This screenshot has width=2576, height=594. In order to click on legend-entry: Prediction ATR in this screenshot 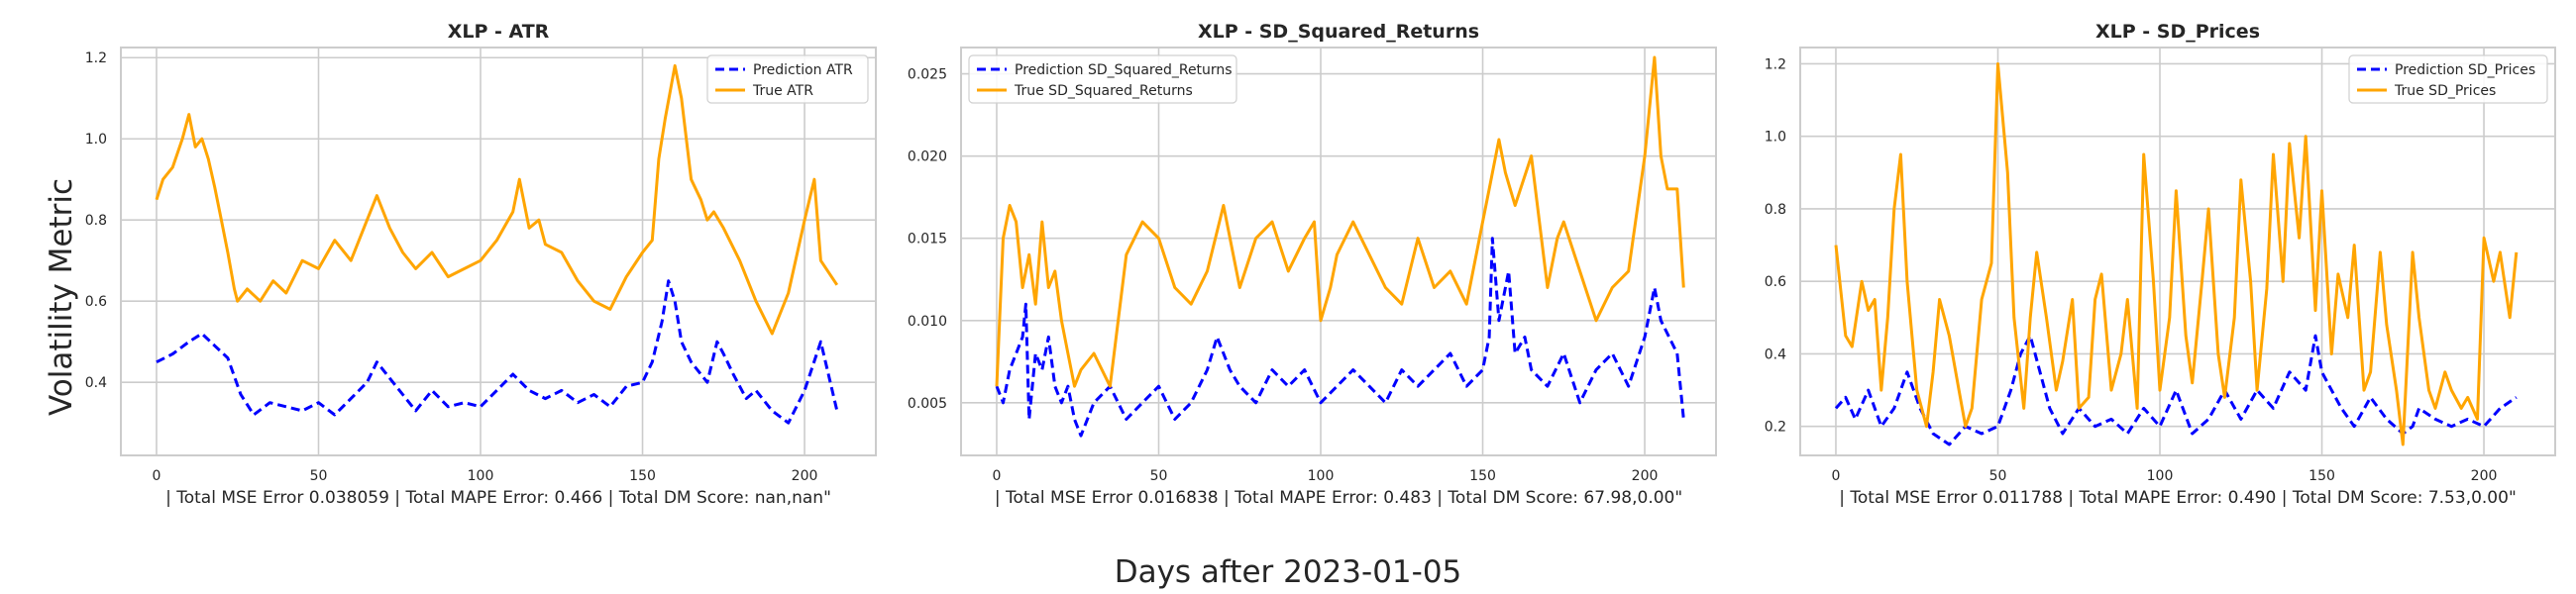, I will do `click(803, 70)`.